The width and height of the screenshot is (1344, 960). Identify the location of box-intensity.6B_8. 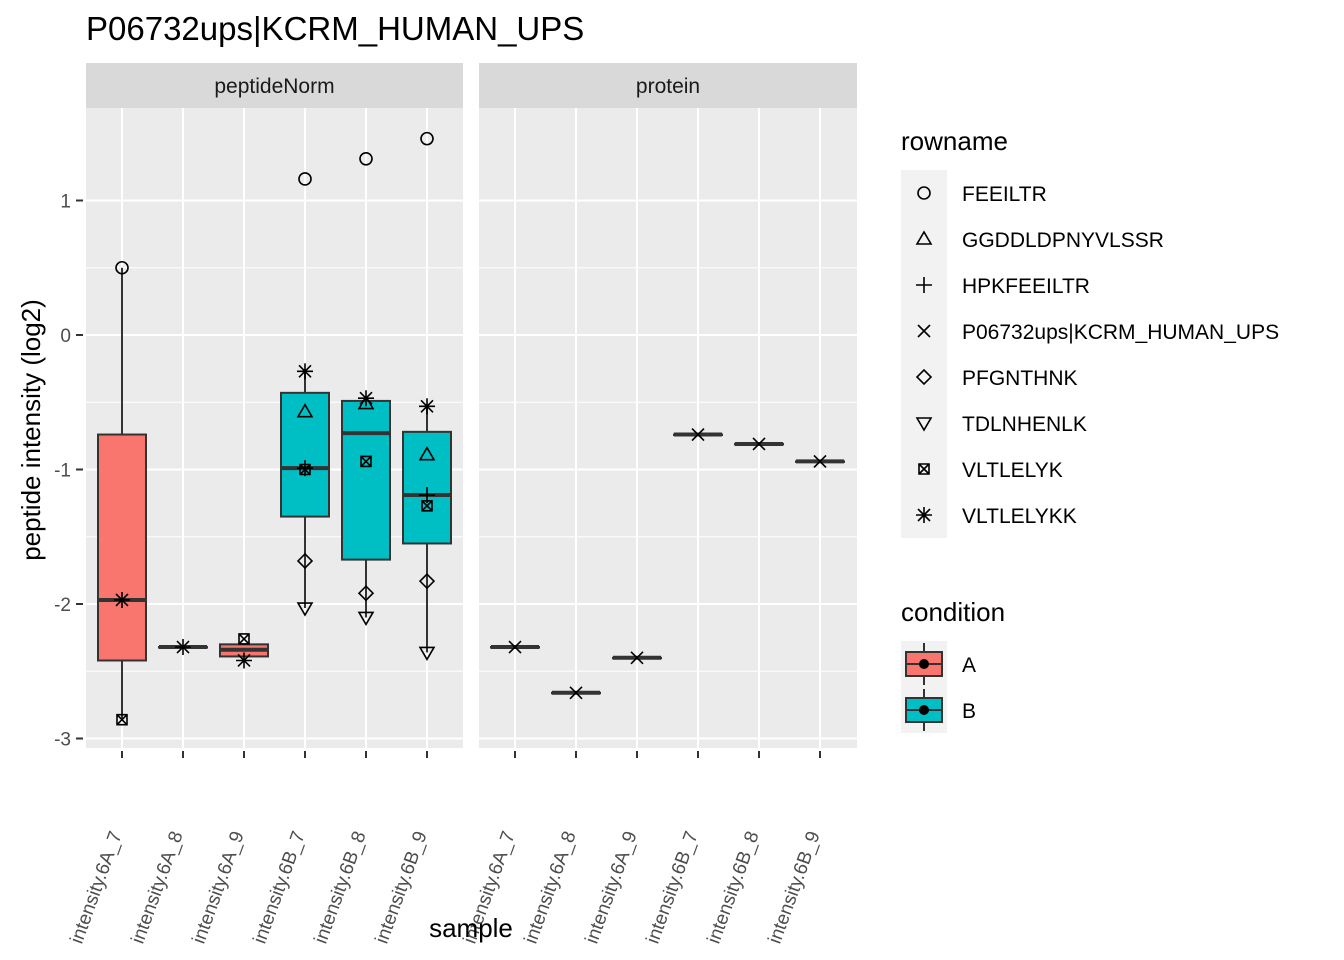
(366, 508).